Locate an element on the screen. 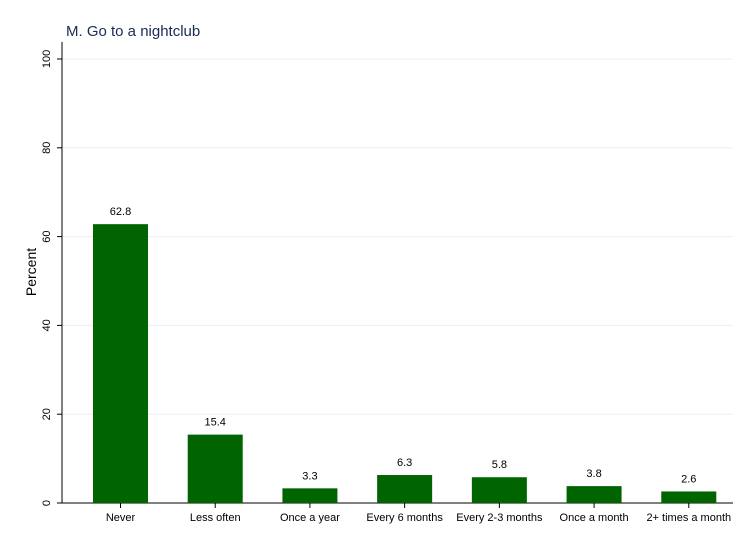 Image resolution: width=750 pixels, height=545 pixels. y-tick-label: 80 is located at coordinates (47, 148).